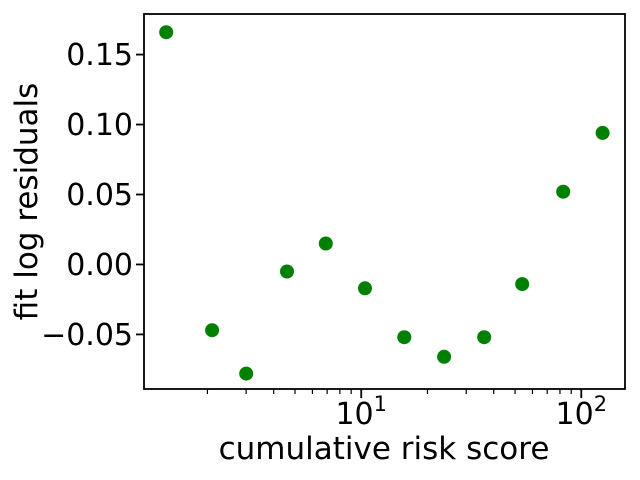 This screenshot has height=480, width=640. Describe the element at coordinates (471, 412) in the screenshot. I see `x-tick-labels: 10¹ 10²` at that location.